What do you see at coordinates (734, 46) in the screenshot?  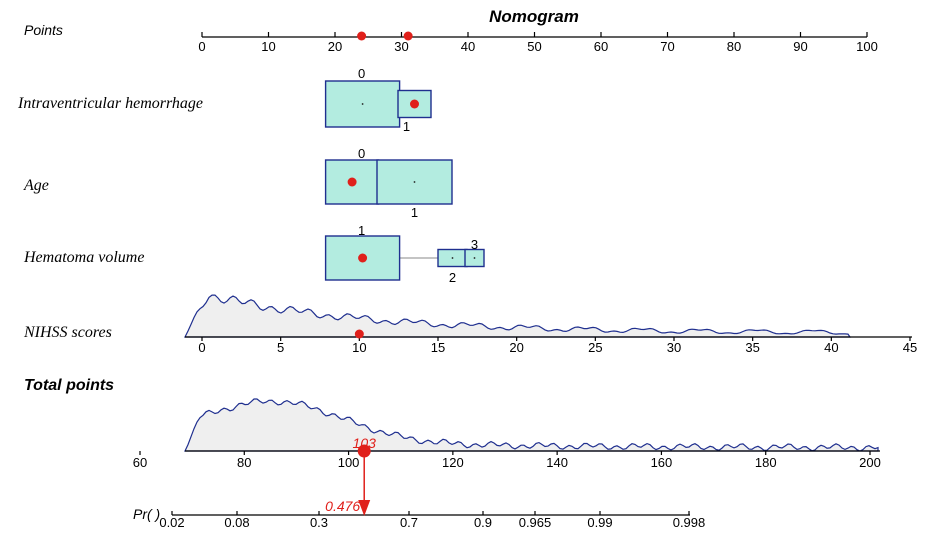 I see `points-tick-label: 80` at bounding box center [734, 46].